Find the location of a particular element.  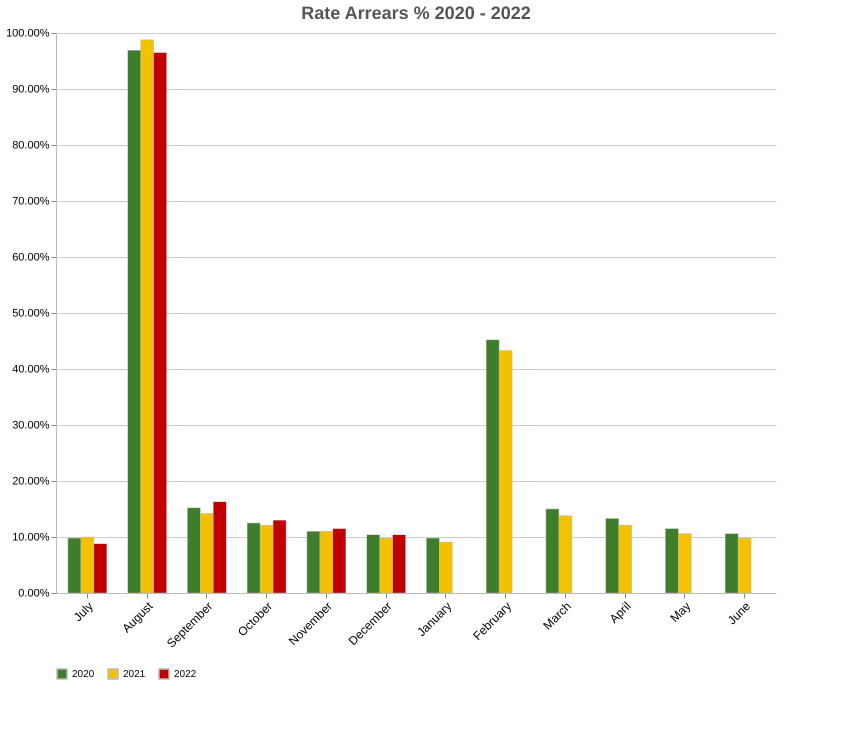

y-tick-label: 80.00% is located at coordinates (31, 146).